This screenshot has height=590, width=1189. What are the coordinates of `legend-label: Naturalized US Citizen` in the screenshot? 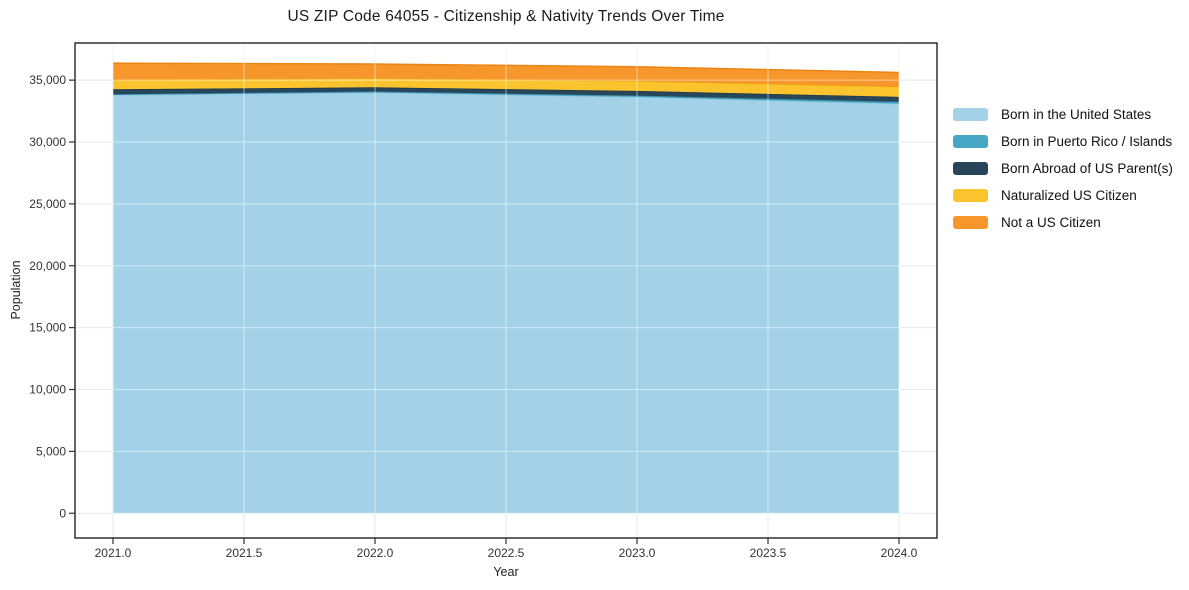 It's located at (1069, 195).